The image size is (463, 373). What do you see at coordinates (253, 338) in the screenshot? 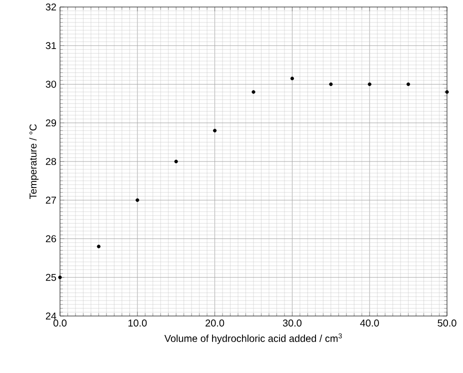
I see `x-axis-title: Volume of hydrochloric acid added / cm$^{3}$` at bounding box center [253, 338].